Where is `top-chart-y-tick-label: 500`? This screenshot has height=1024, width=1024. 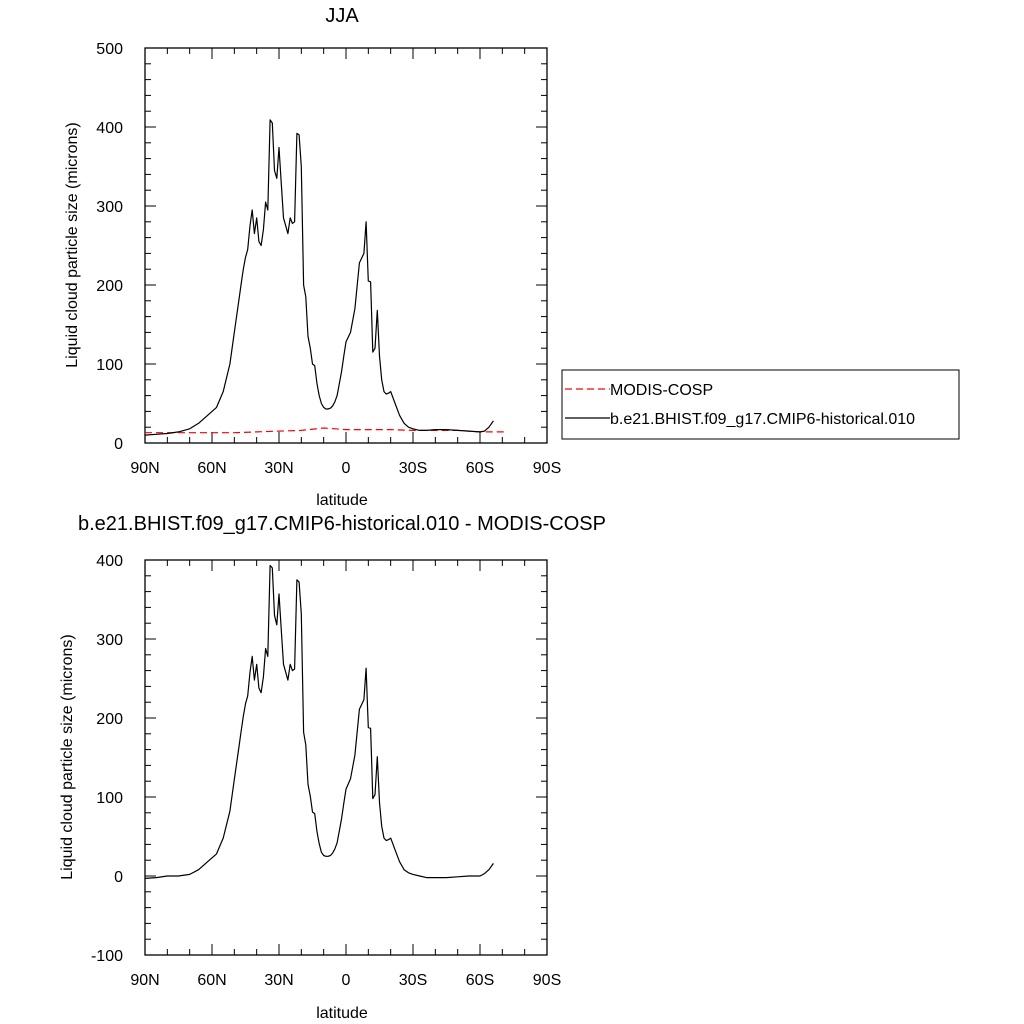 top-chart-y-tick-label: 500 is located at coordinates (109, 49).